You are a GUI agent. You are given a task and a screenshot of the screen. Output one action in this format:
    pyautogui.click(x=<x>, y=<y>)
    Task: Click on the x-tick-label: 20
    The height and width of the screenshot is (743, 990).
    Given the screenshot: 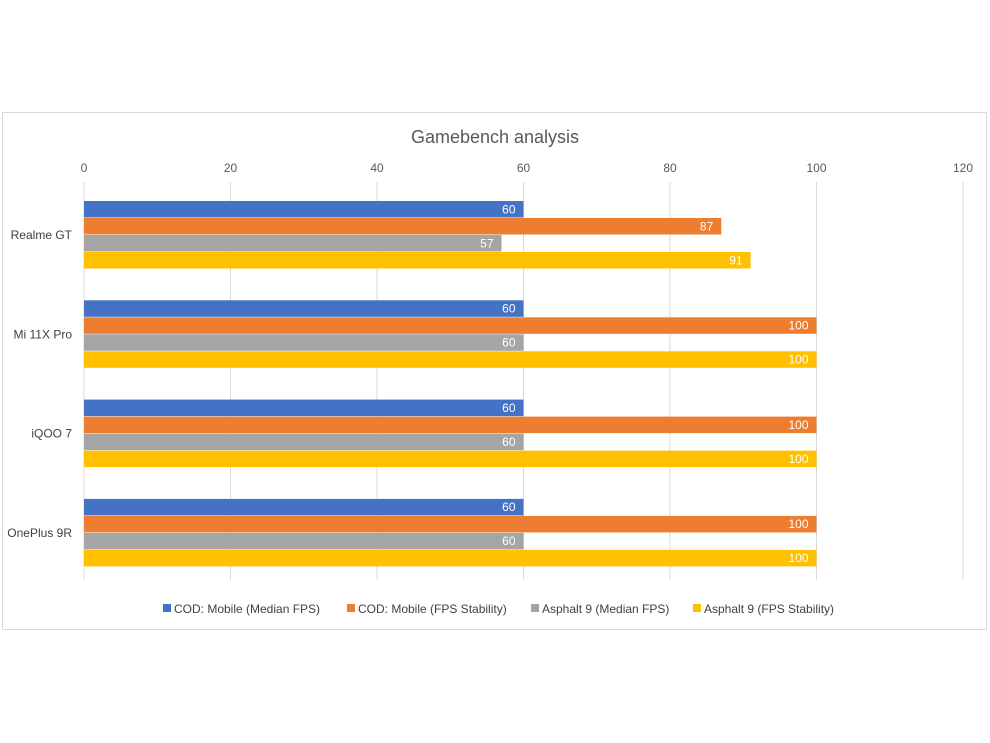 What is the action you would take?
    pyautogui.click(x=231, y=168)
    